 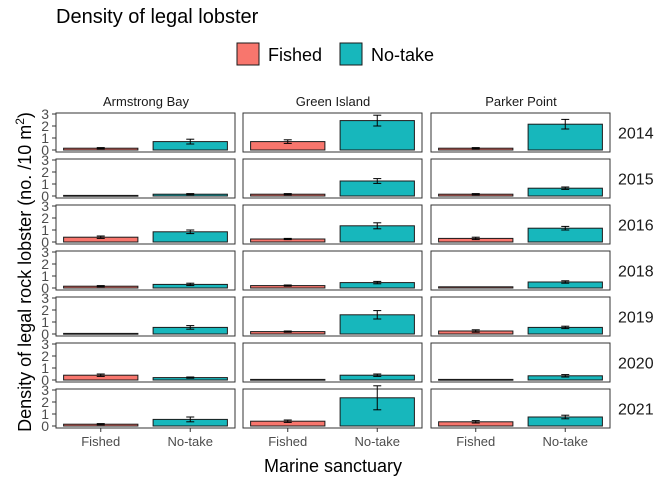 I want to click on error-bar-armstrong-bay-2014-fished, so click(x=100, y=148).